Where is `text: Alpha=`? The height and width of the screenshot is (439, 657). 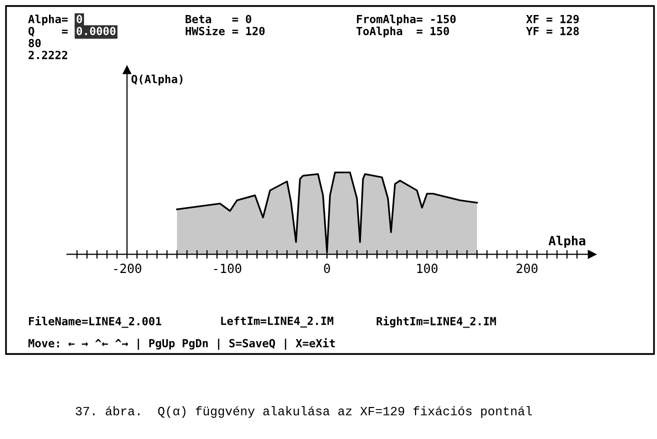
text: Alpha= is located at coordinates (48, 20).